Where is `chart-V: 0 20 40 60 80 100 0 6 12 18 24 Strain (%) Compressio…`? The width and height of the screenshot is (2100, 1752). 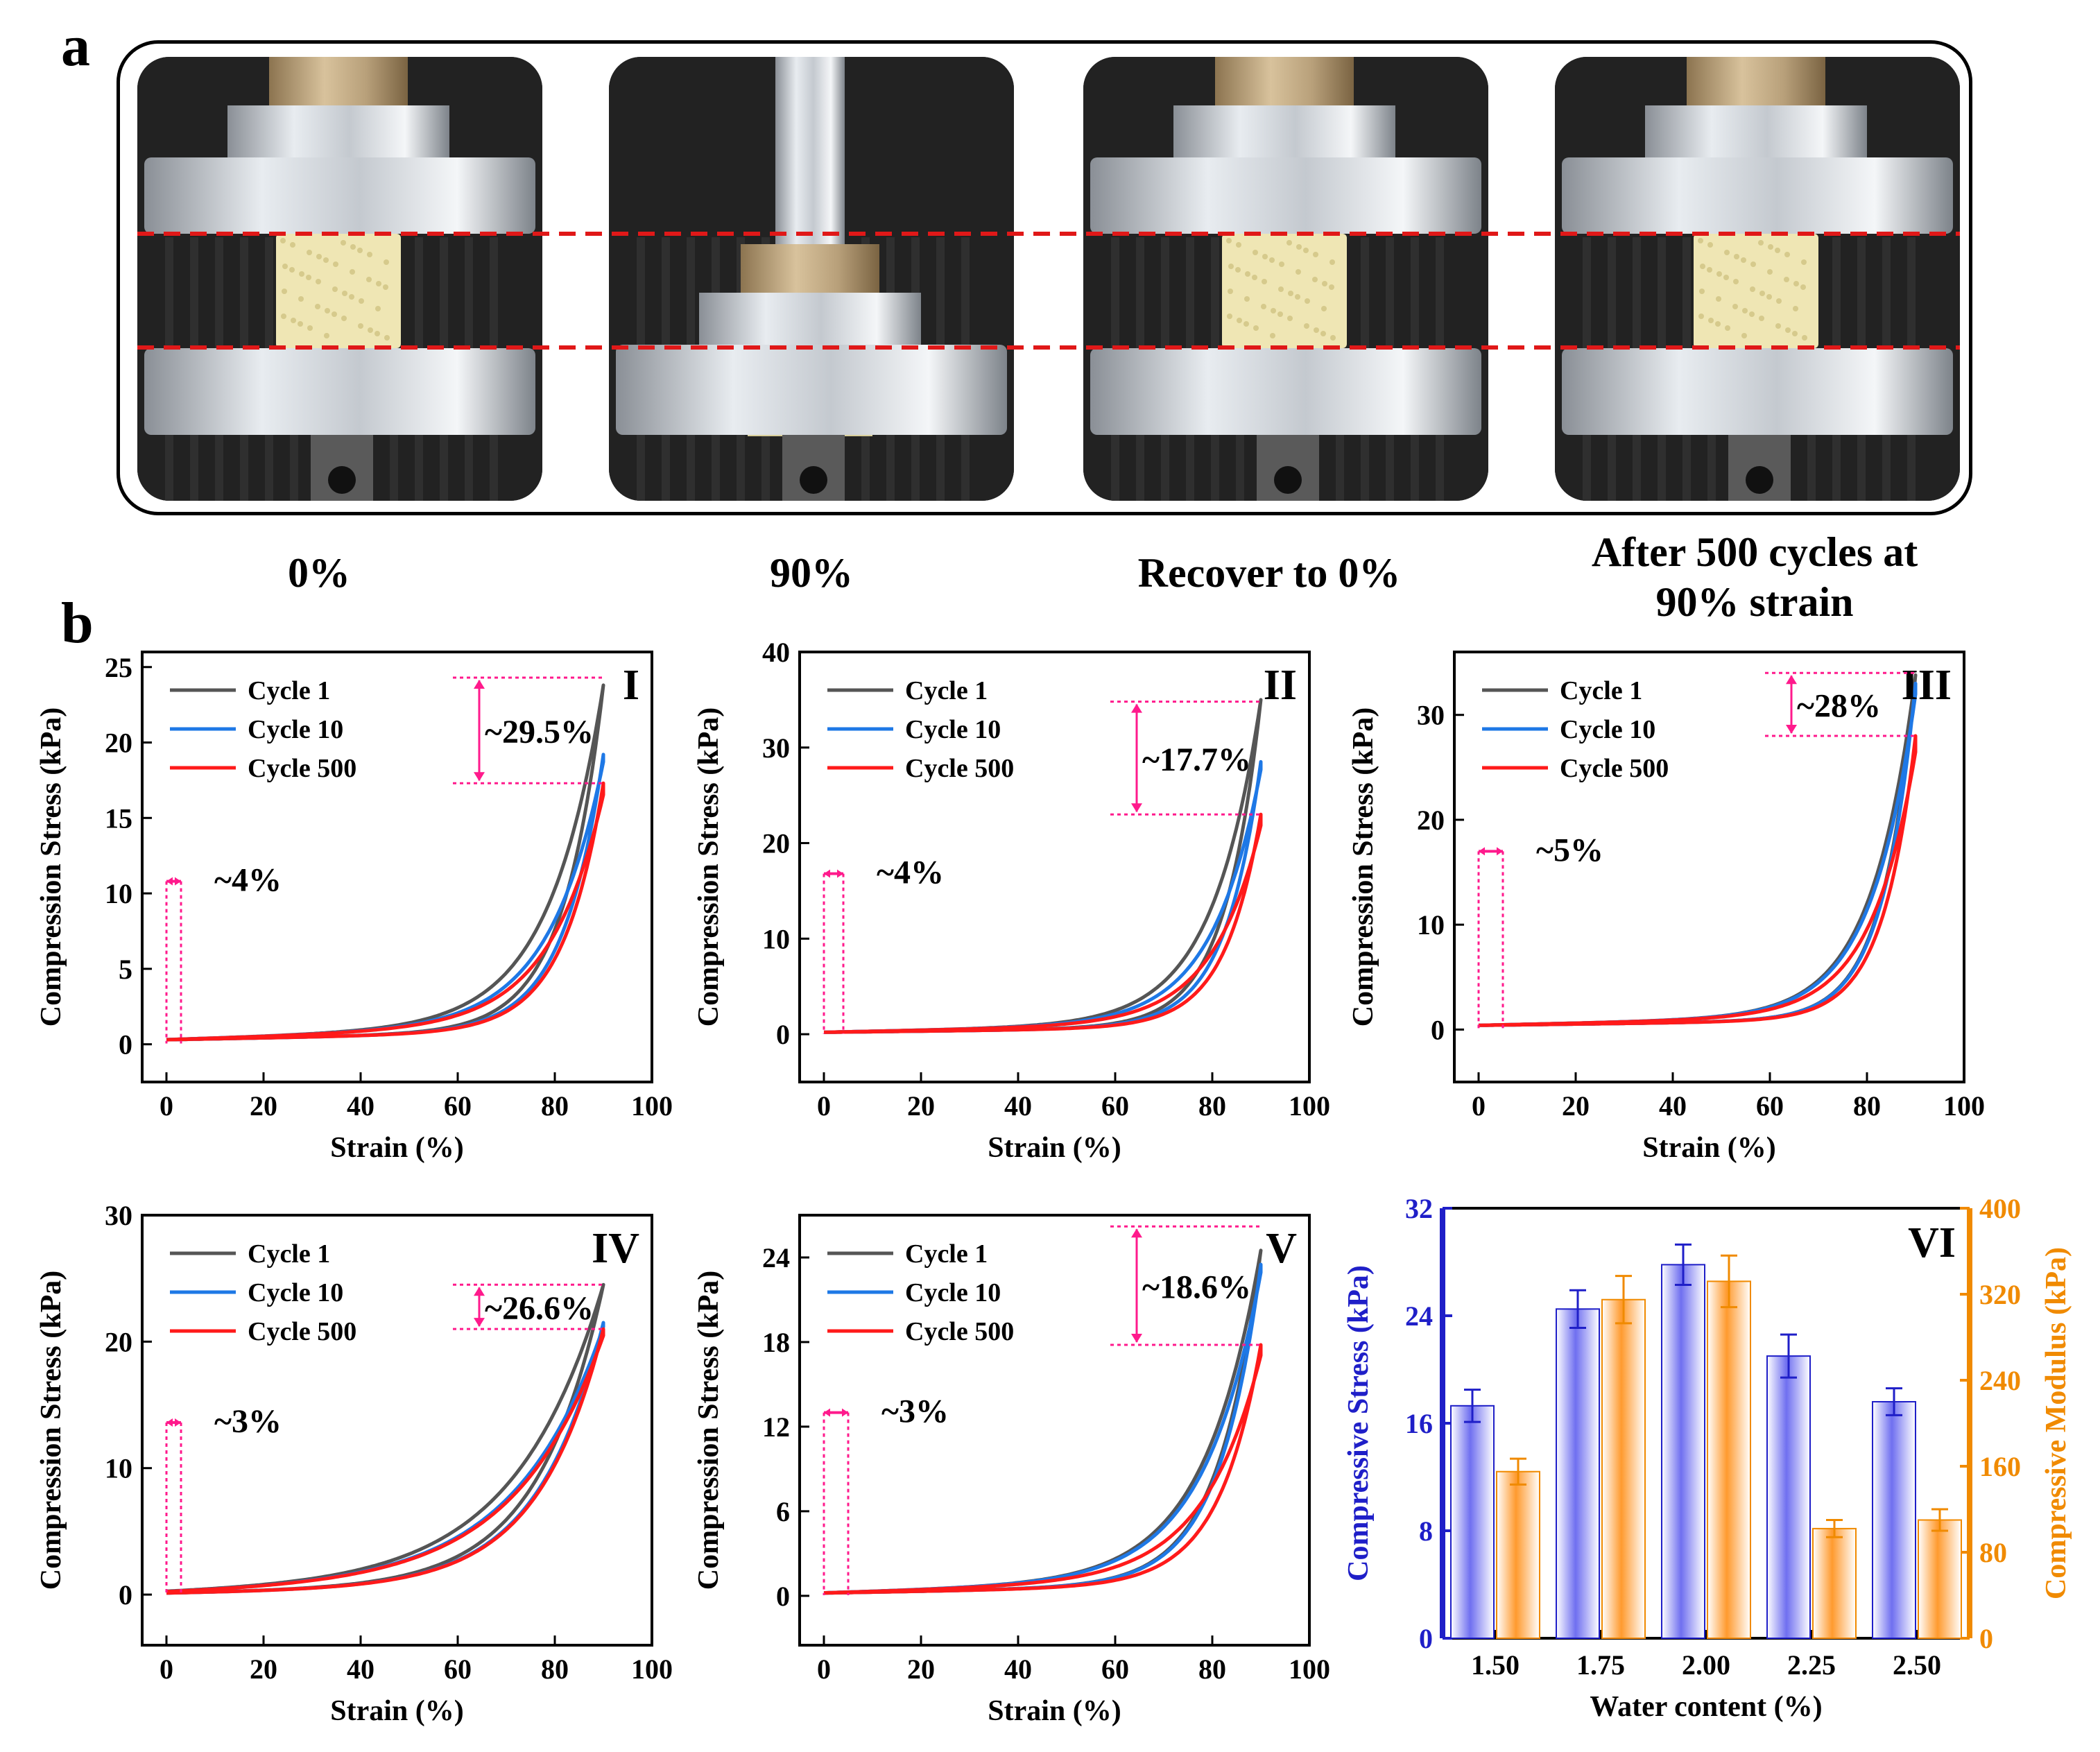 chart-V: 0 20 40 60 80 100 0 6 12 18 24 Strain (%) Compressio… is located at coordinates (1004, 1461).